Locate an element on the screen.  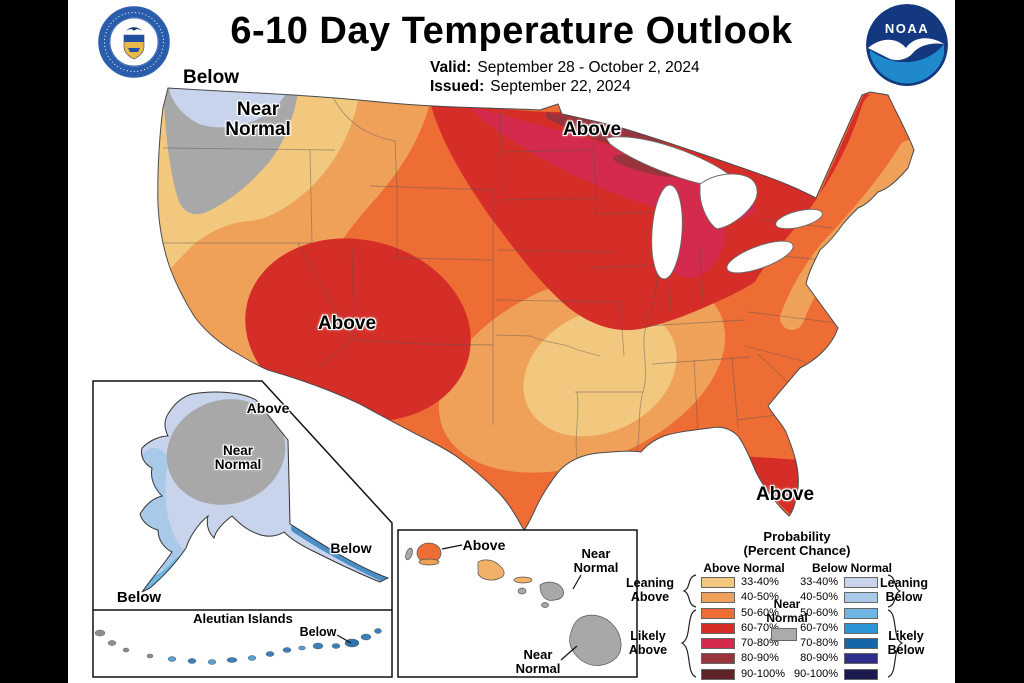
hawaii-pointers is located at coordinates (511, 602).